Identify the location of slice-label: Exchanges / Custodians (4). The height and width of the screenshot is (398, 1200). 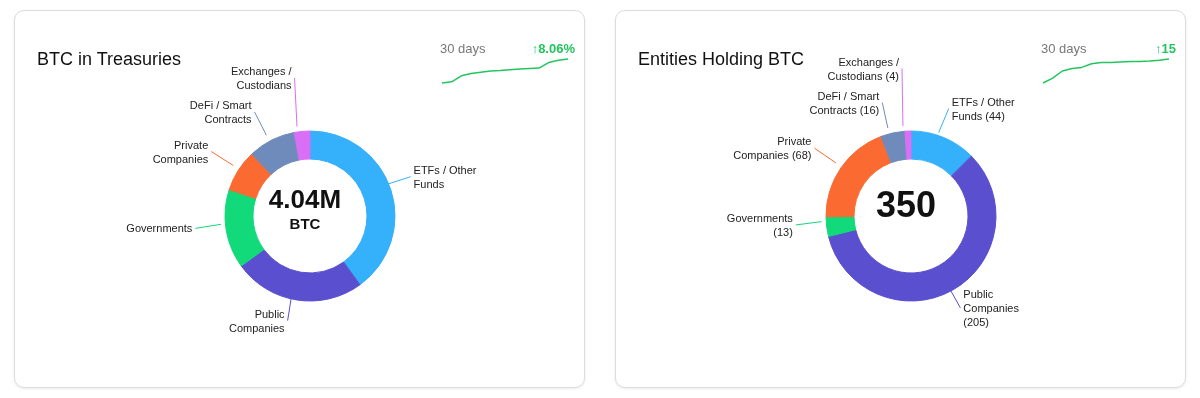
(863, 68).